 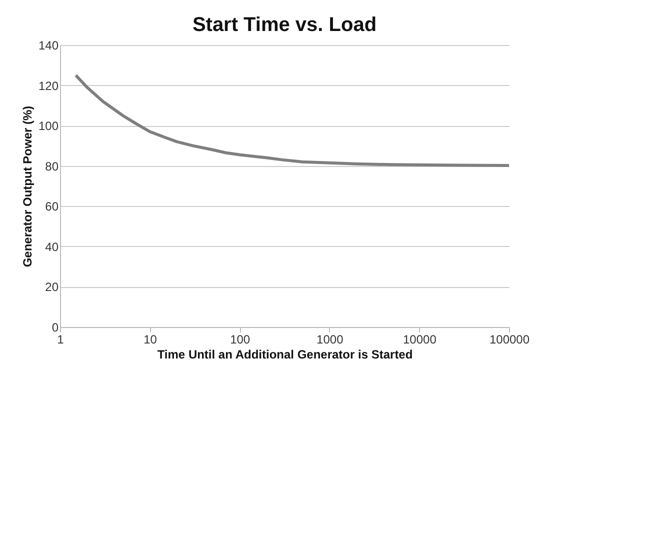 I want to click on x-tick-label: 1, so click(x=60, y=339).